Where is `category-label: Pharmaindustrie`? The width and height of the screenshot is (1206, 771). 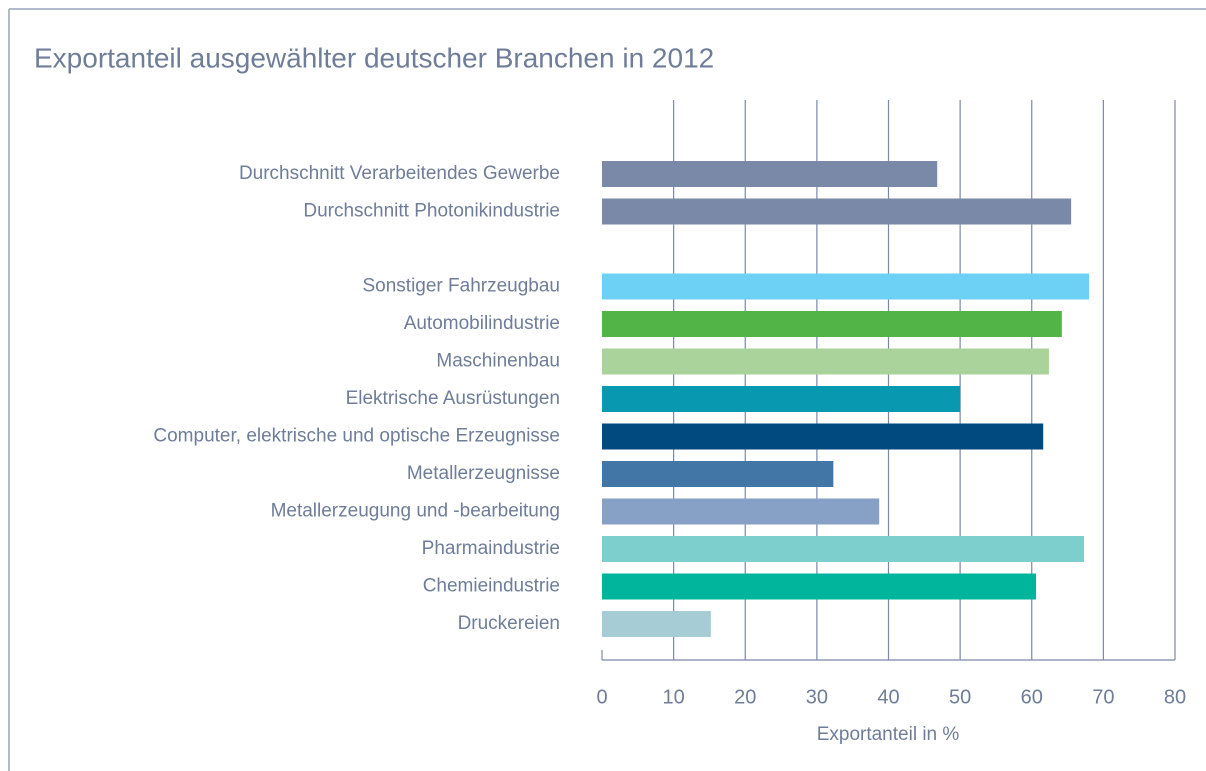
category-label: Pharmaindustrie is located at coordinates (491, 548).